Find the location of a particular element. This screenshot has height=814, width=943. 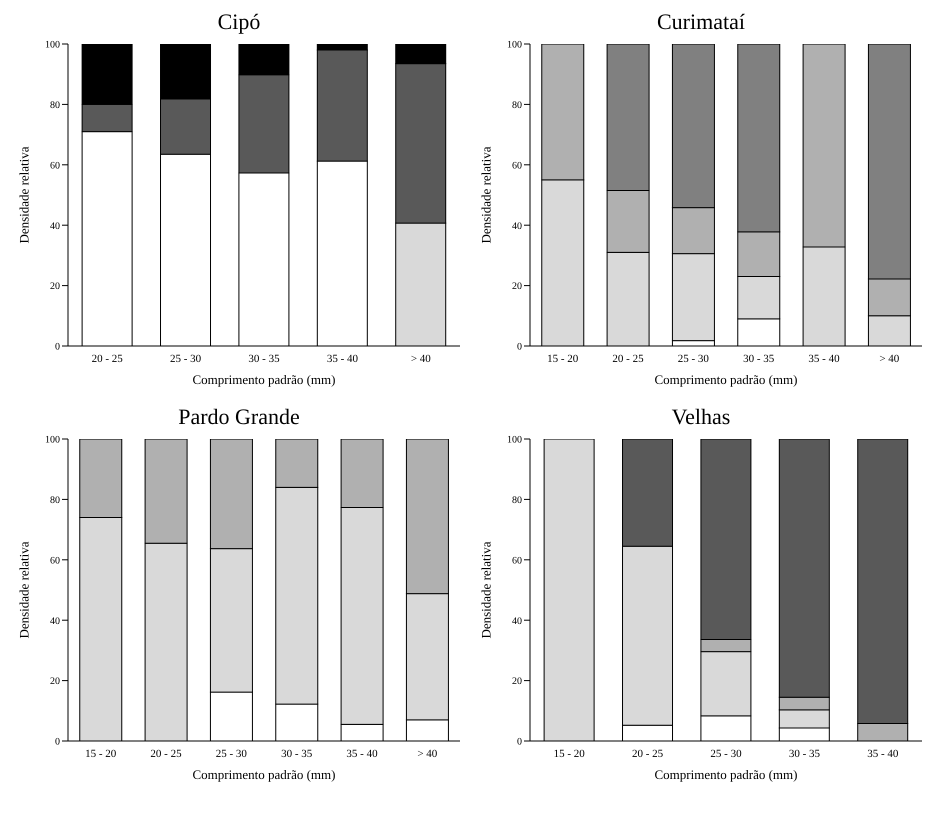

chart-title: Pardo Grande is located at coordinates (239, 417).